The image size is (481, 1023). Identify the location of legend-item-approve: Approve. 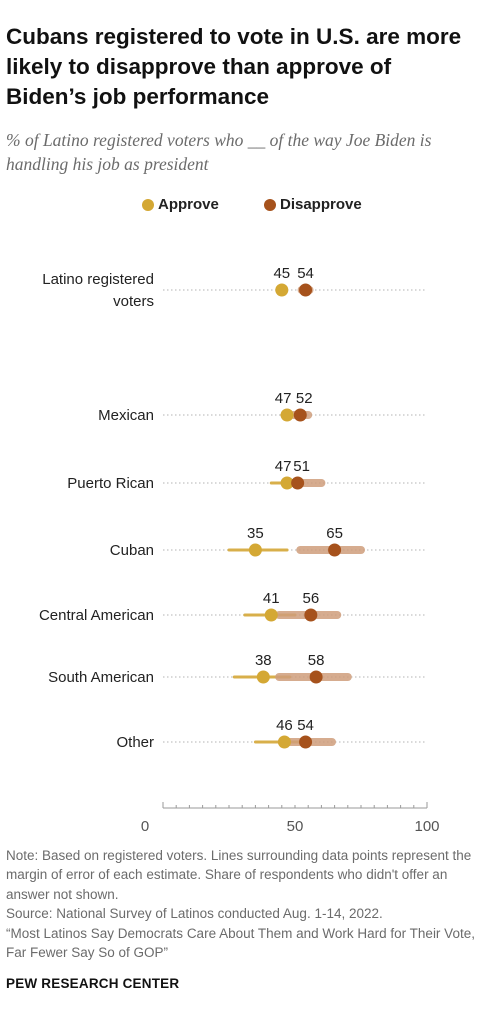
(180, 204).